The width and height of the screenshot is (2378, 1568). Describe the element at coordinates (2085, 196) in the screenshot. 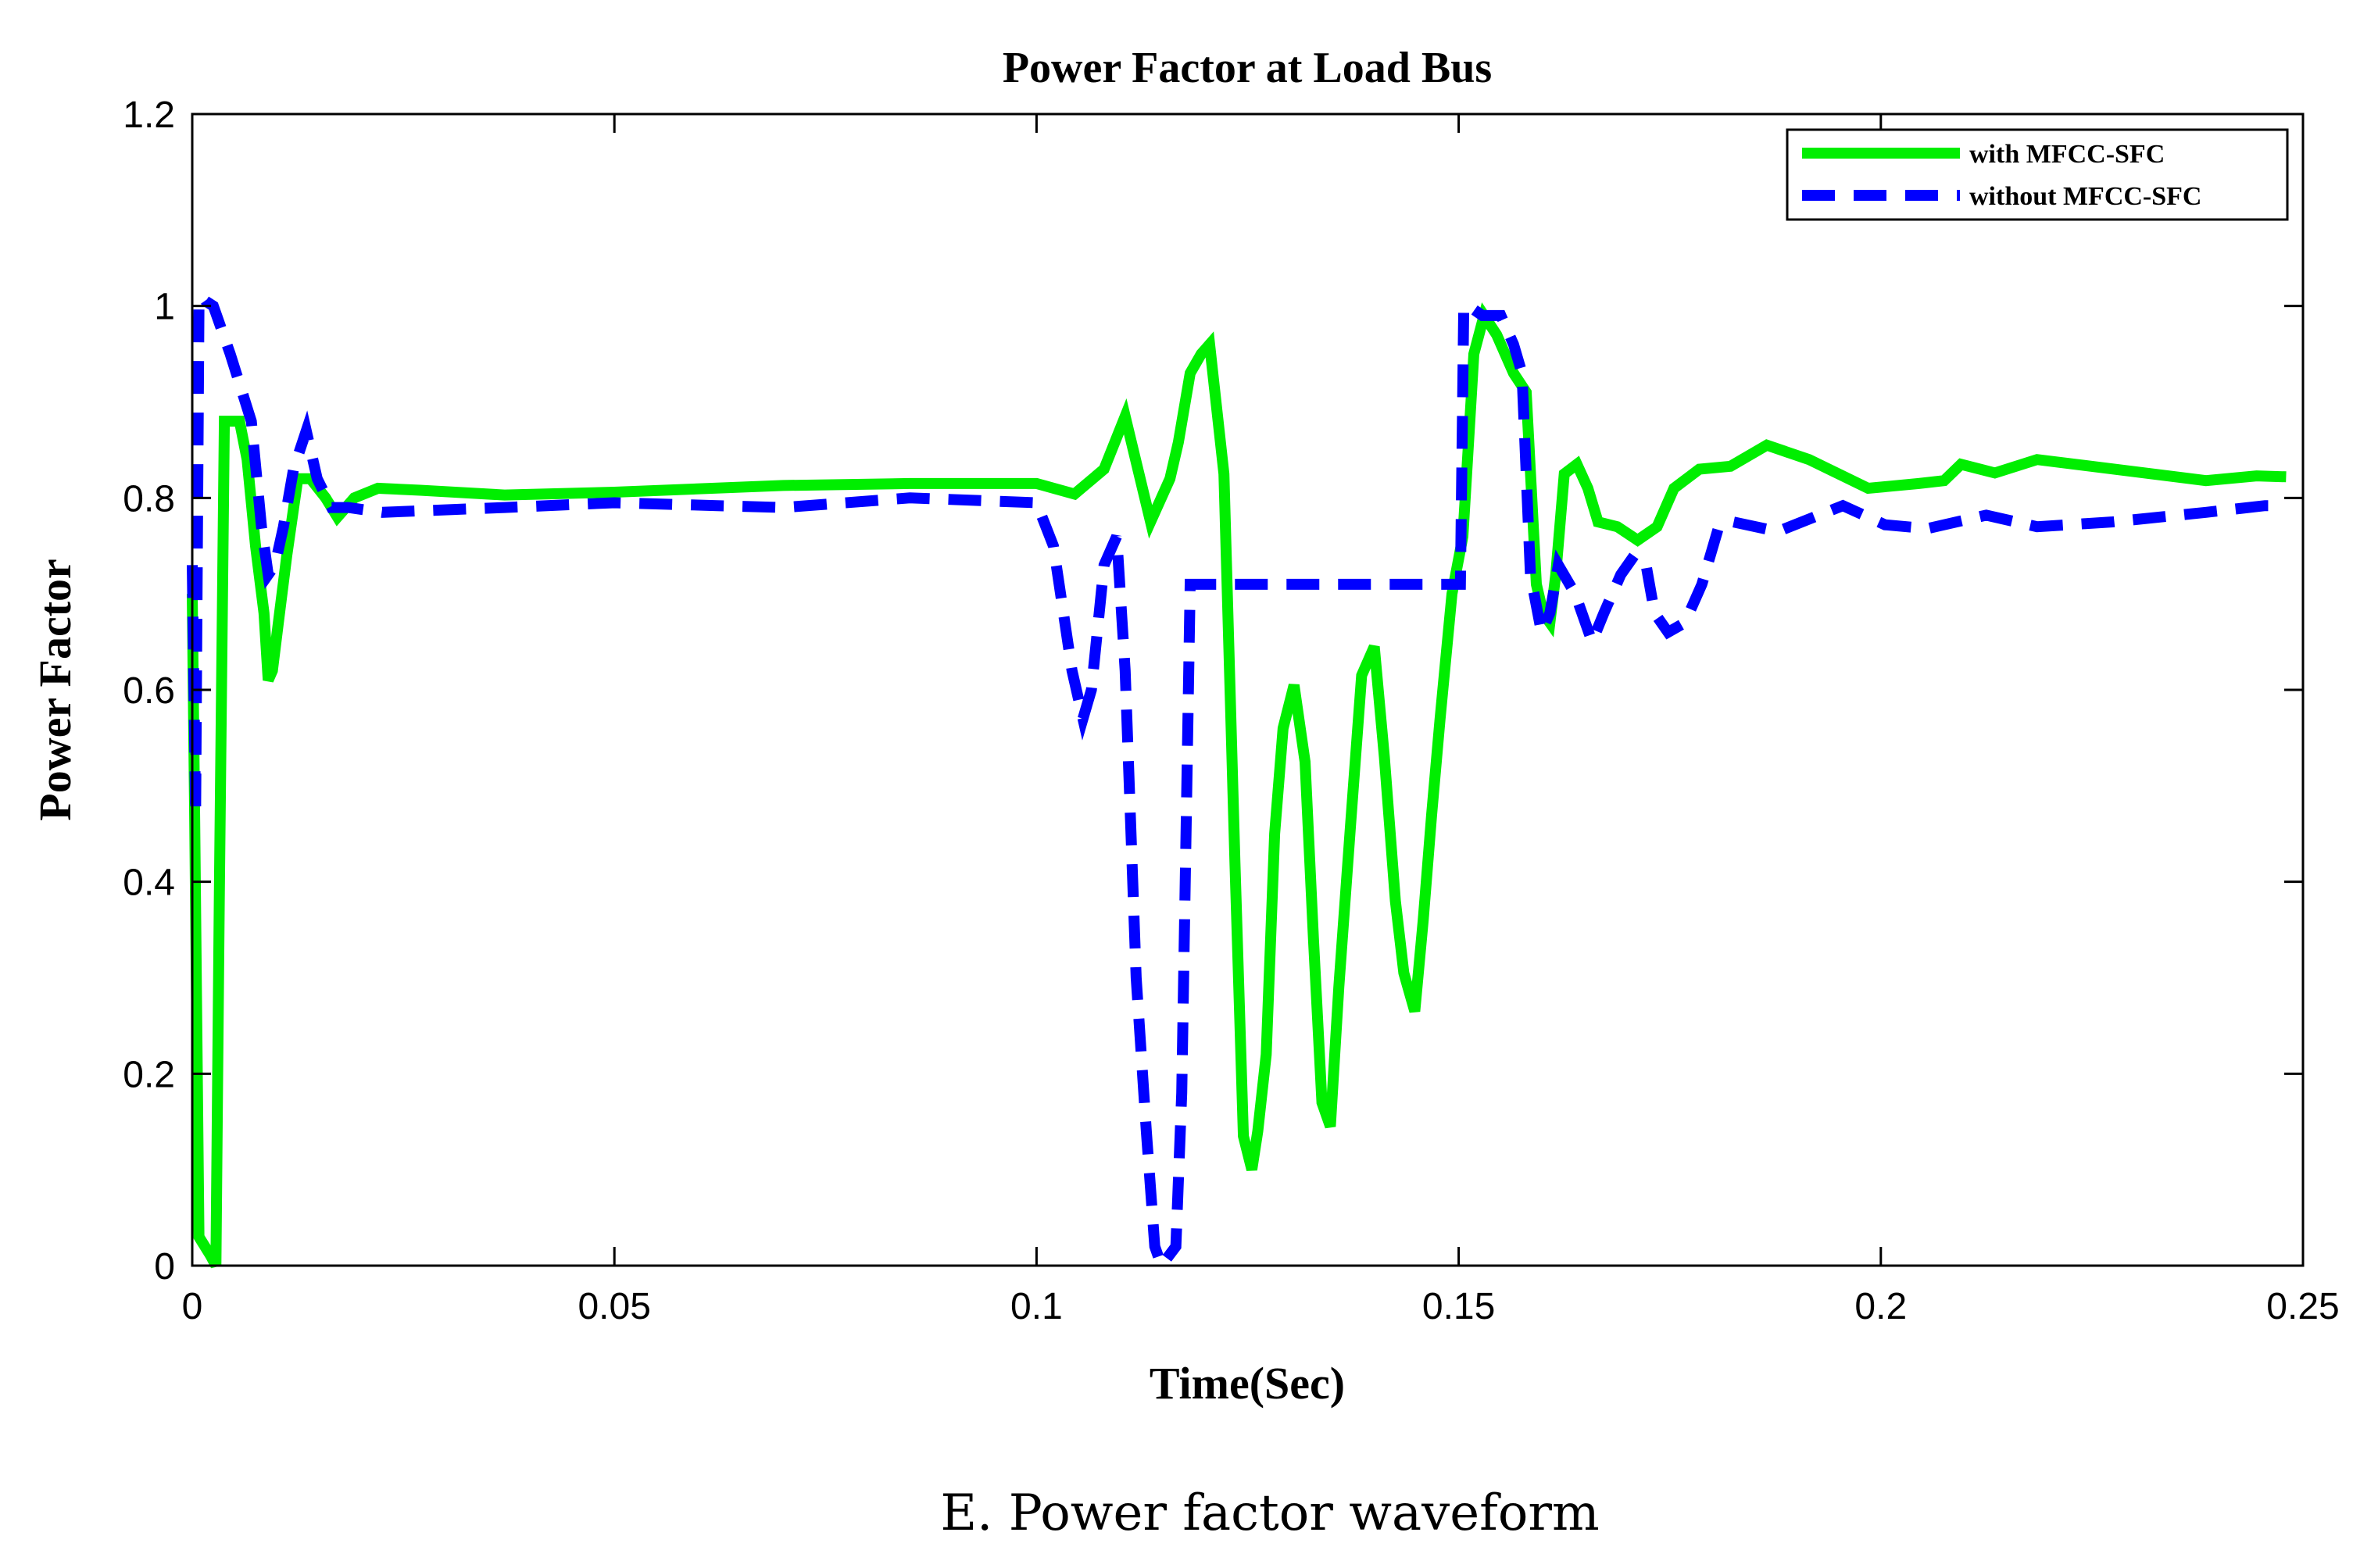

I see `legend-label-without-mfcc-sfc: without MFCC-SFC` at that location.